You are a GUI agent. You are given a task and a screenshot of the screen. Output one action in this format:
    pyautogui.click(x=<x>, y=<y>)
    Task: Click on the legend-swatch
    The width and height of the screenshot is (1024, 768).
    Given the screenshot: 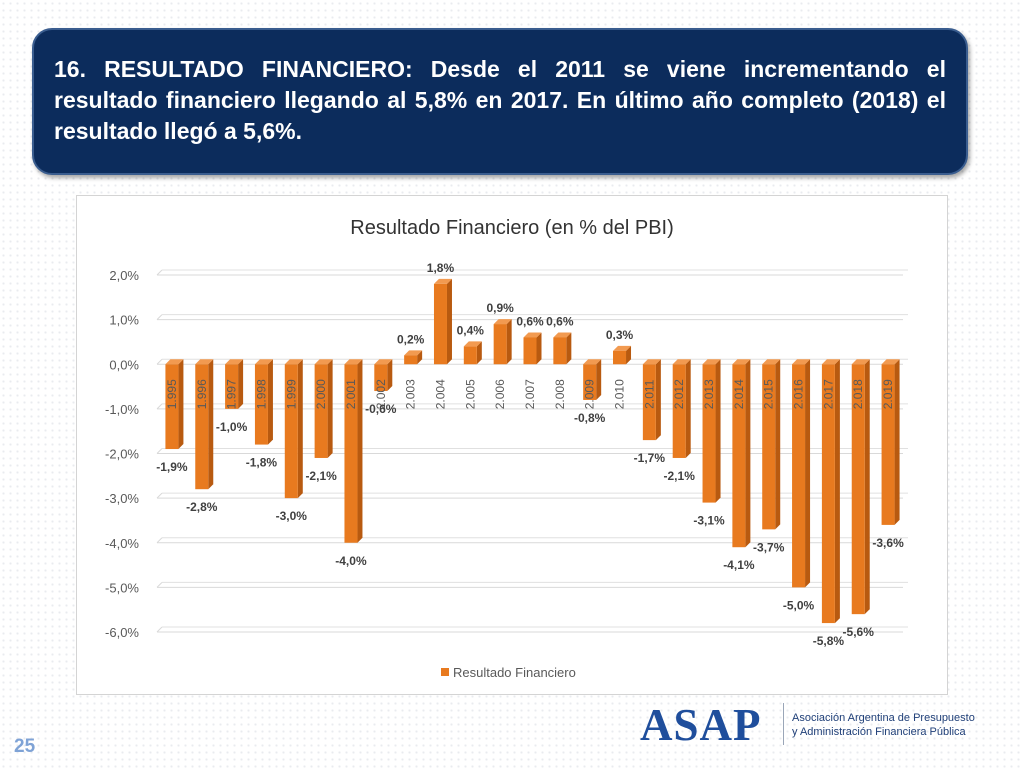 What is the action you would take?
    pyautogui.click(x=445, y=672)
    